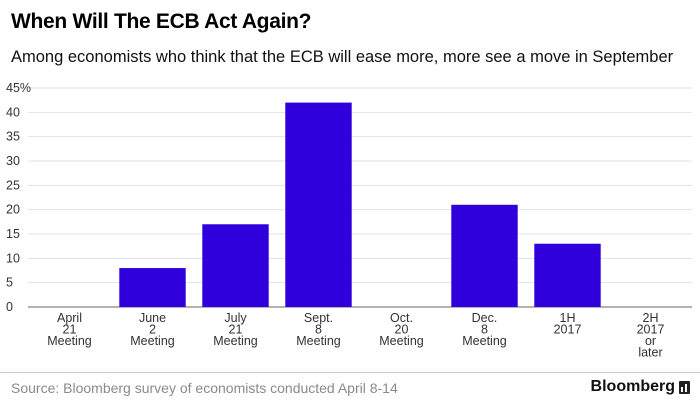 The image size is (700, 420). I want to click on y-tick-label: 15, so click(13, 234).